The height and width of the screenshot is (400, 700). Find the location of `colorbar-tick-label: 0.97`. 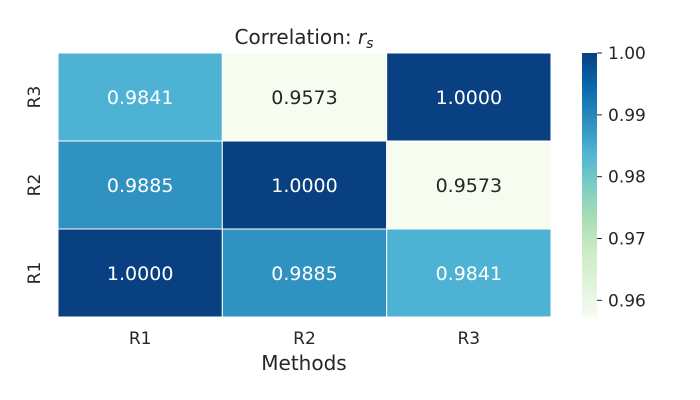

colorbar-tick-label: 0.97 is located at coordinates (627, 239).